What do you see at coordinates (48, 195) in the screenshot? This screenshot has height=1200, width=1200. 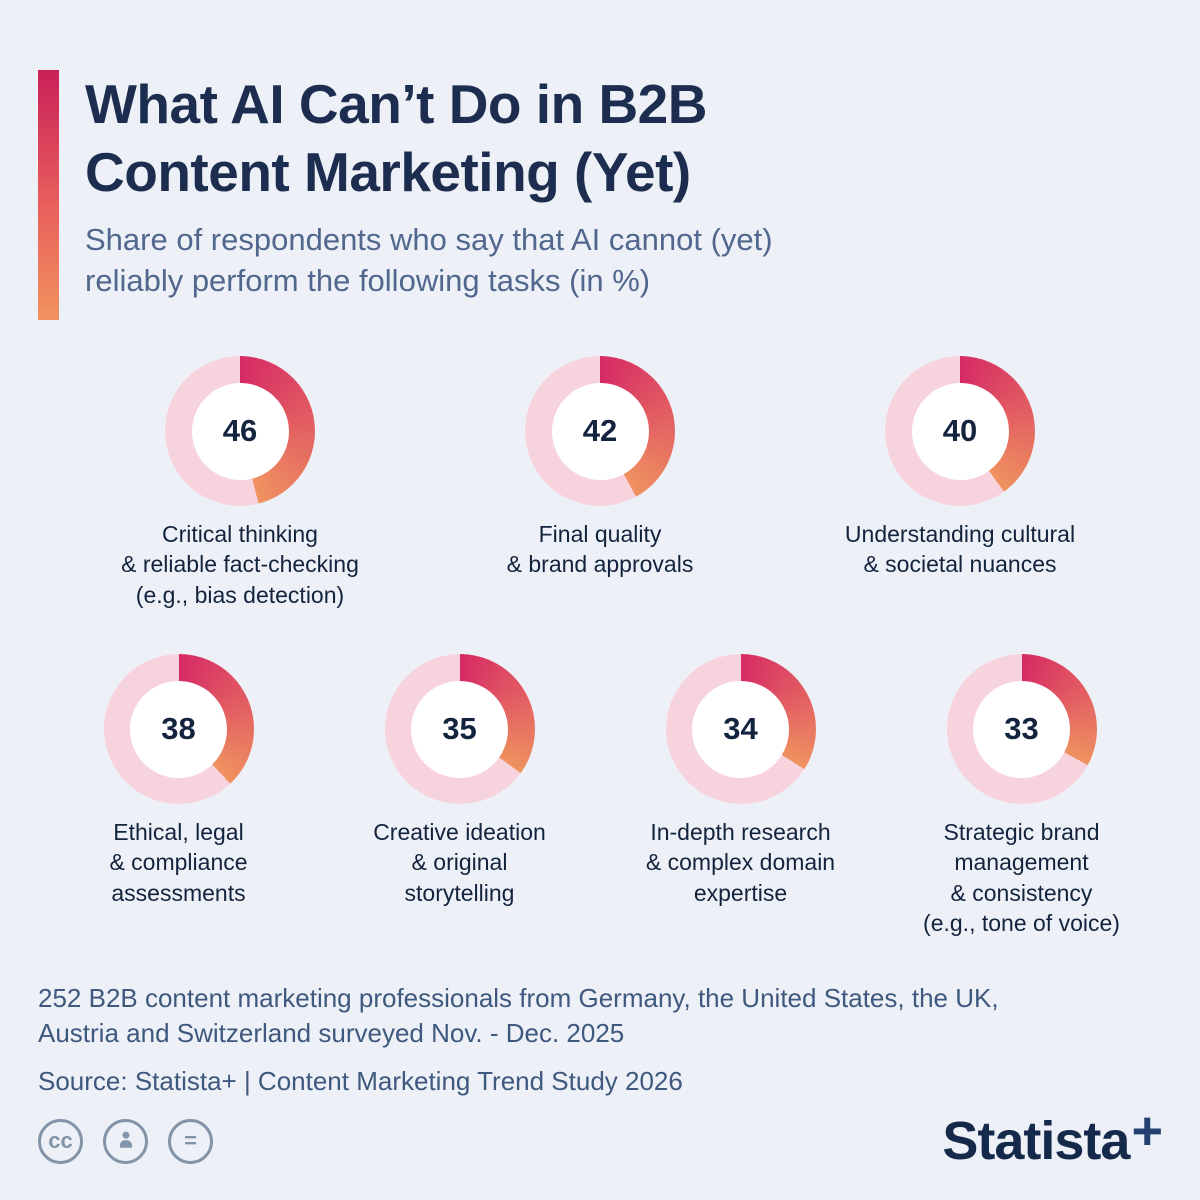 I see `accent-bar` at bounding box center [48, 195].